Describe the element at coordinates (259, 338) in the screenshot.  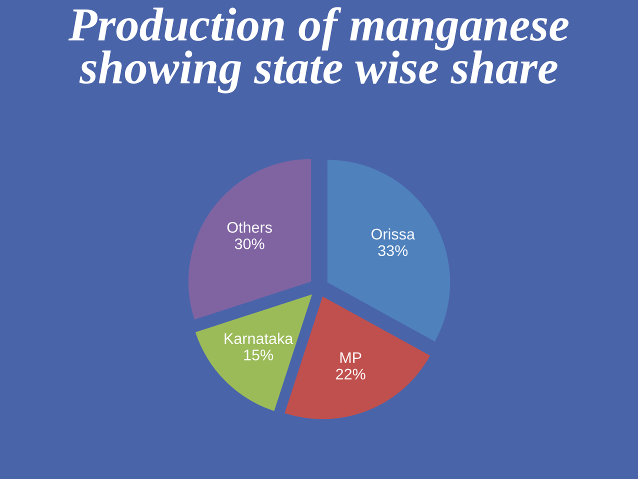
I see `slice-label: Karnataka` at that location.